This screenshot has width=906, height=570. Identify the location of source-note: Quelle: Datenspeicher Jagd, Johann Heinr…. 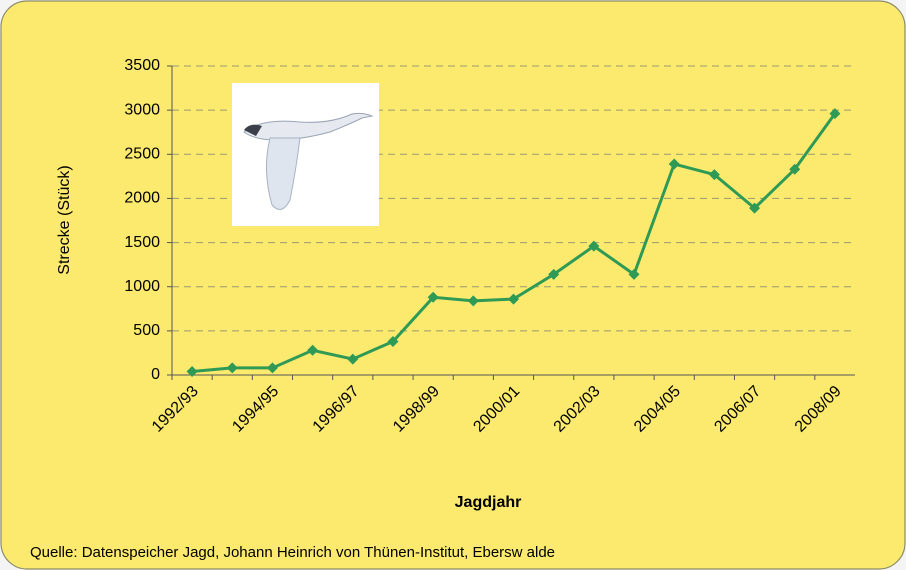
(292, 552).